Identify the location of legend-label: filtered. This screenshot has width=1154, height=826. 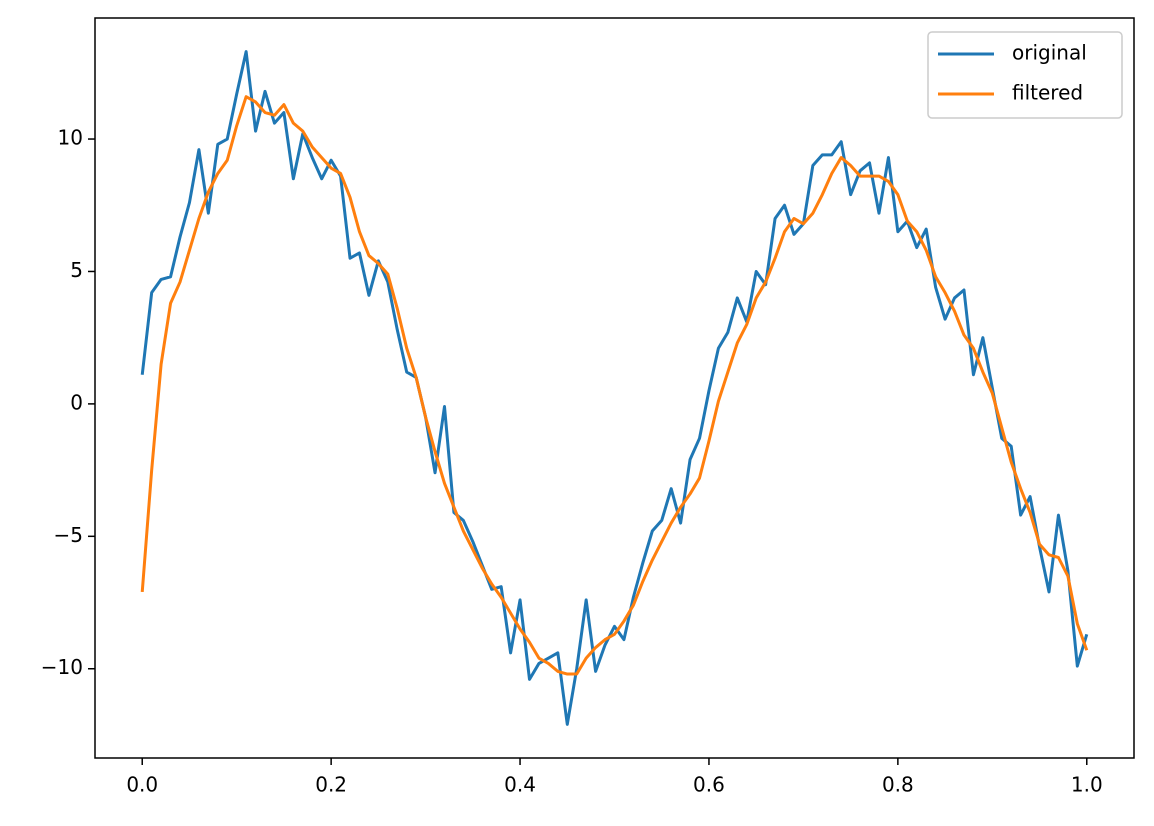
(1047, 93).